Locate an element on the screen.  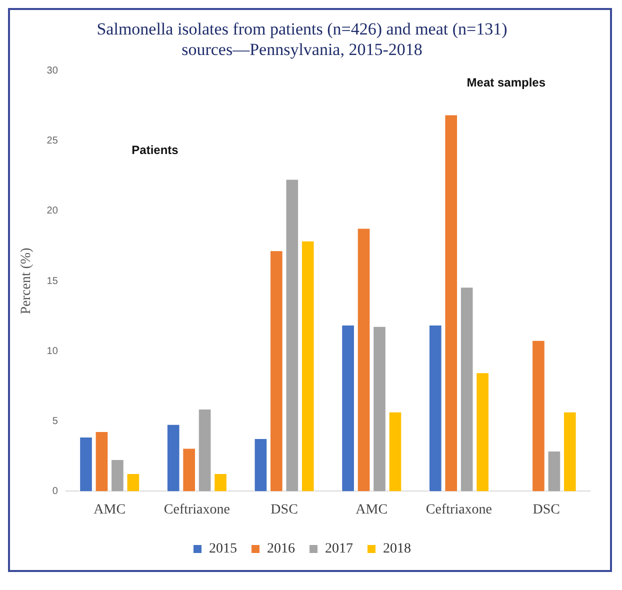
legend-label: 2017 is located at coordinates (339, 549).